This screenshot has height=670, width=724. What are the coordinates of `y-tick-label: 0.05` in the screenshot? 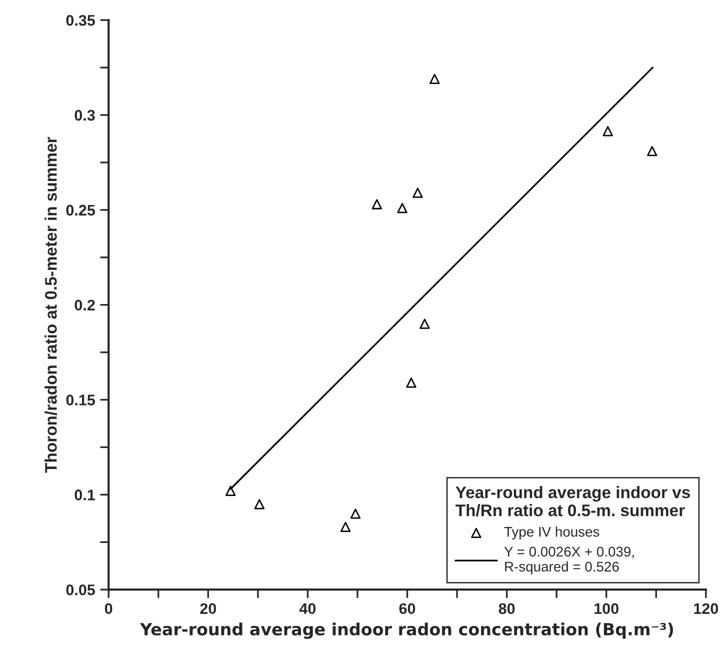 It's located at (80, 590).